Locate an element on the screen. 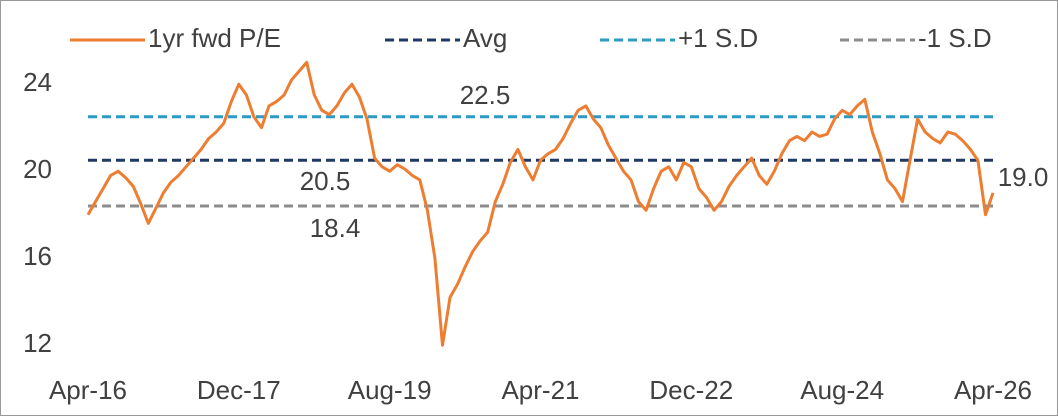 The height and width of the screenshot is (416, 1058). legend-label: -1 S.D is located at coordinates (955, 38).